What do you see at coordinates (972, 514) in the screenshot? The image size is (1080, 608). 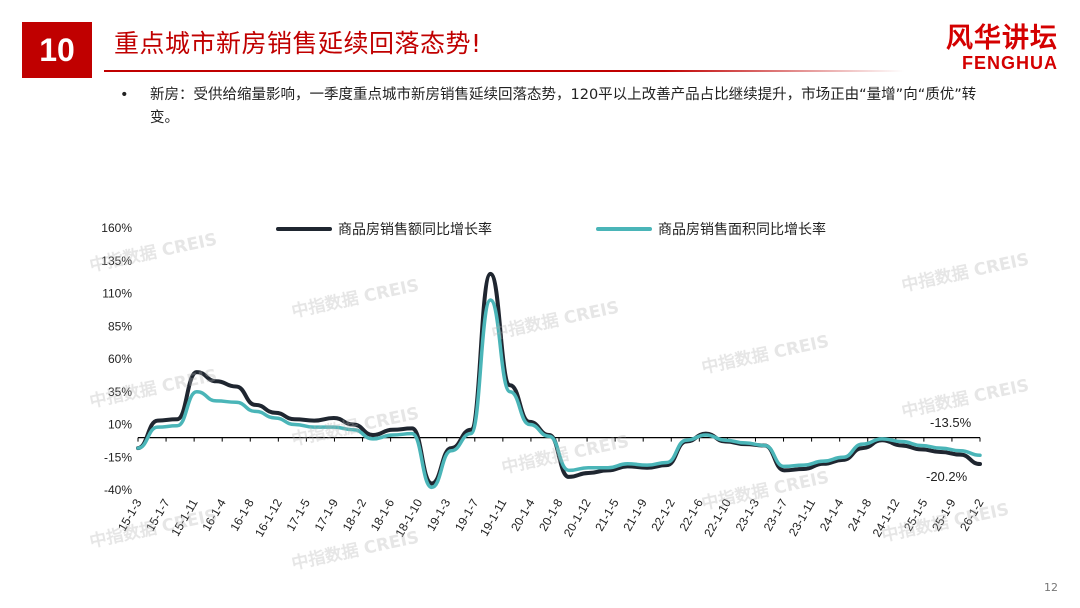 I see `x-tick-label: 26-1-2` at bounding box center [972, 514].